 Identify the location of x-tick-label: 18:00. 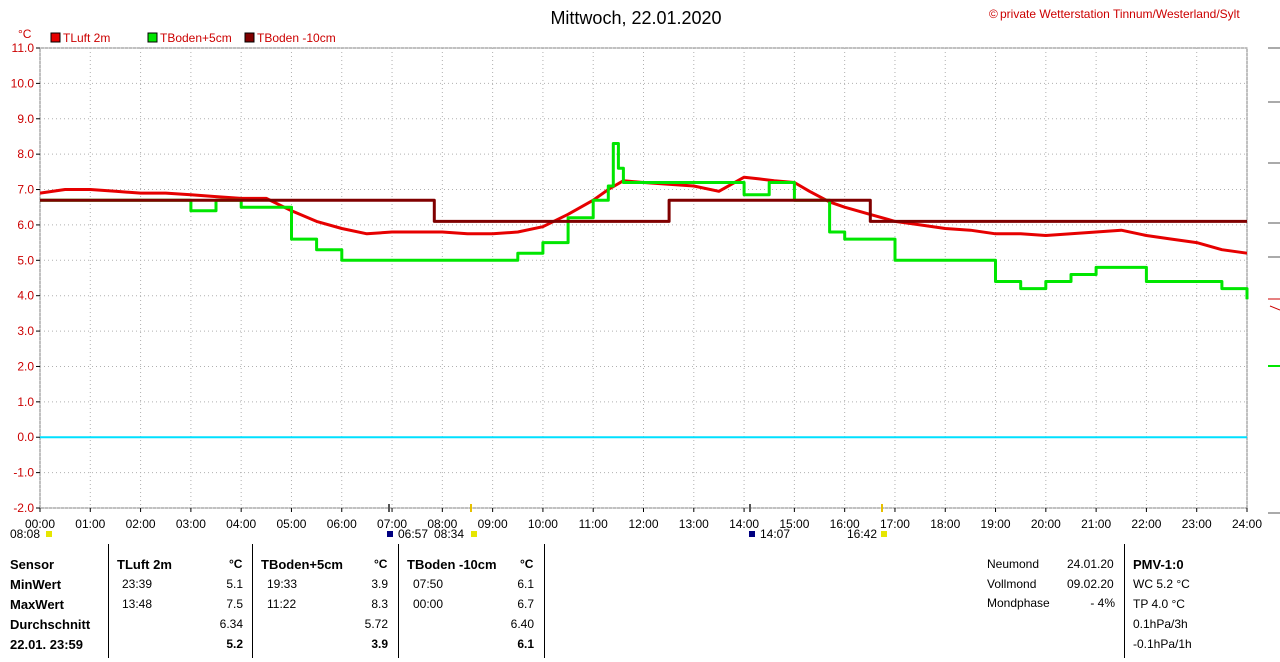
(945, 524).